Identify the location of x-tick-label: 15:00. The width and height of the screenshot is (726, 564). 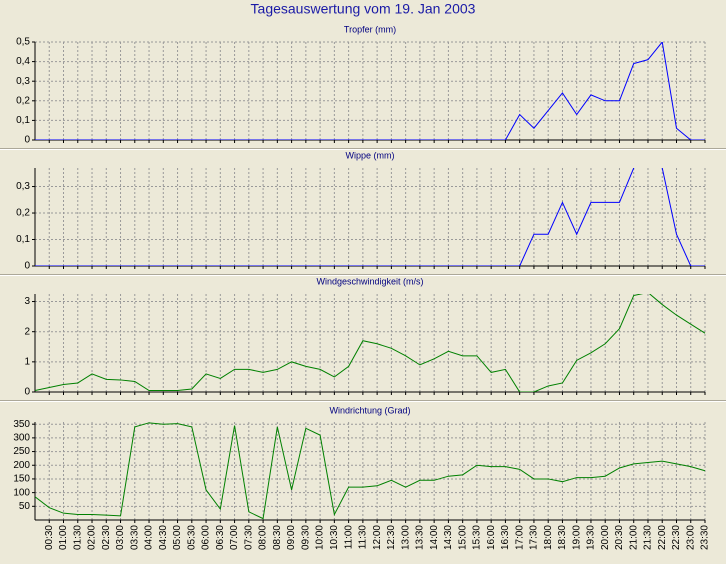
(462, 537).